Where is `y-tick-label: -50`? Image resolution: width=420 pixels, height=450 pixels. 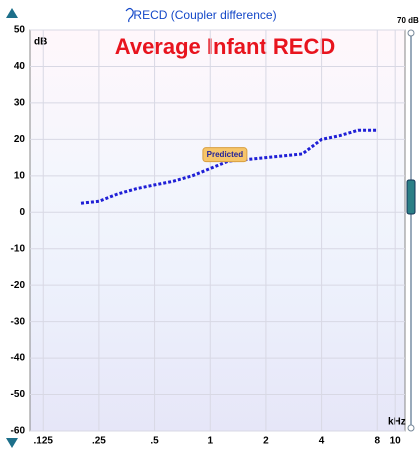
y-tick-label: -50 is located at coordinates (18, 394).